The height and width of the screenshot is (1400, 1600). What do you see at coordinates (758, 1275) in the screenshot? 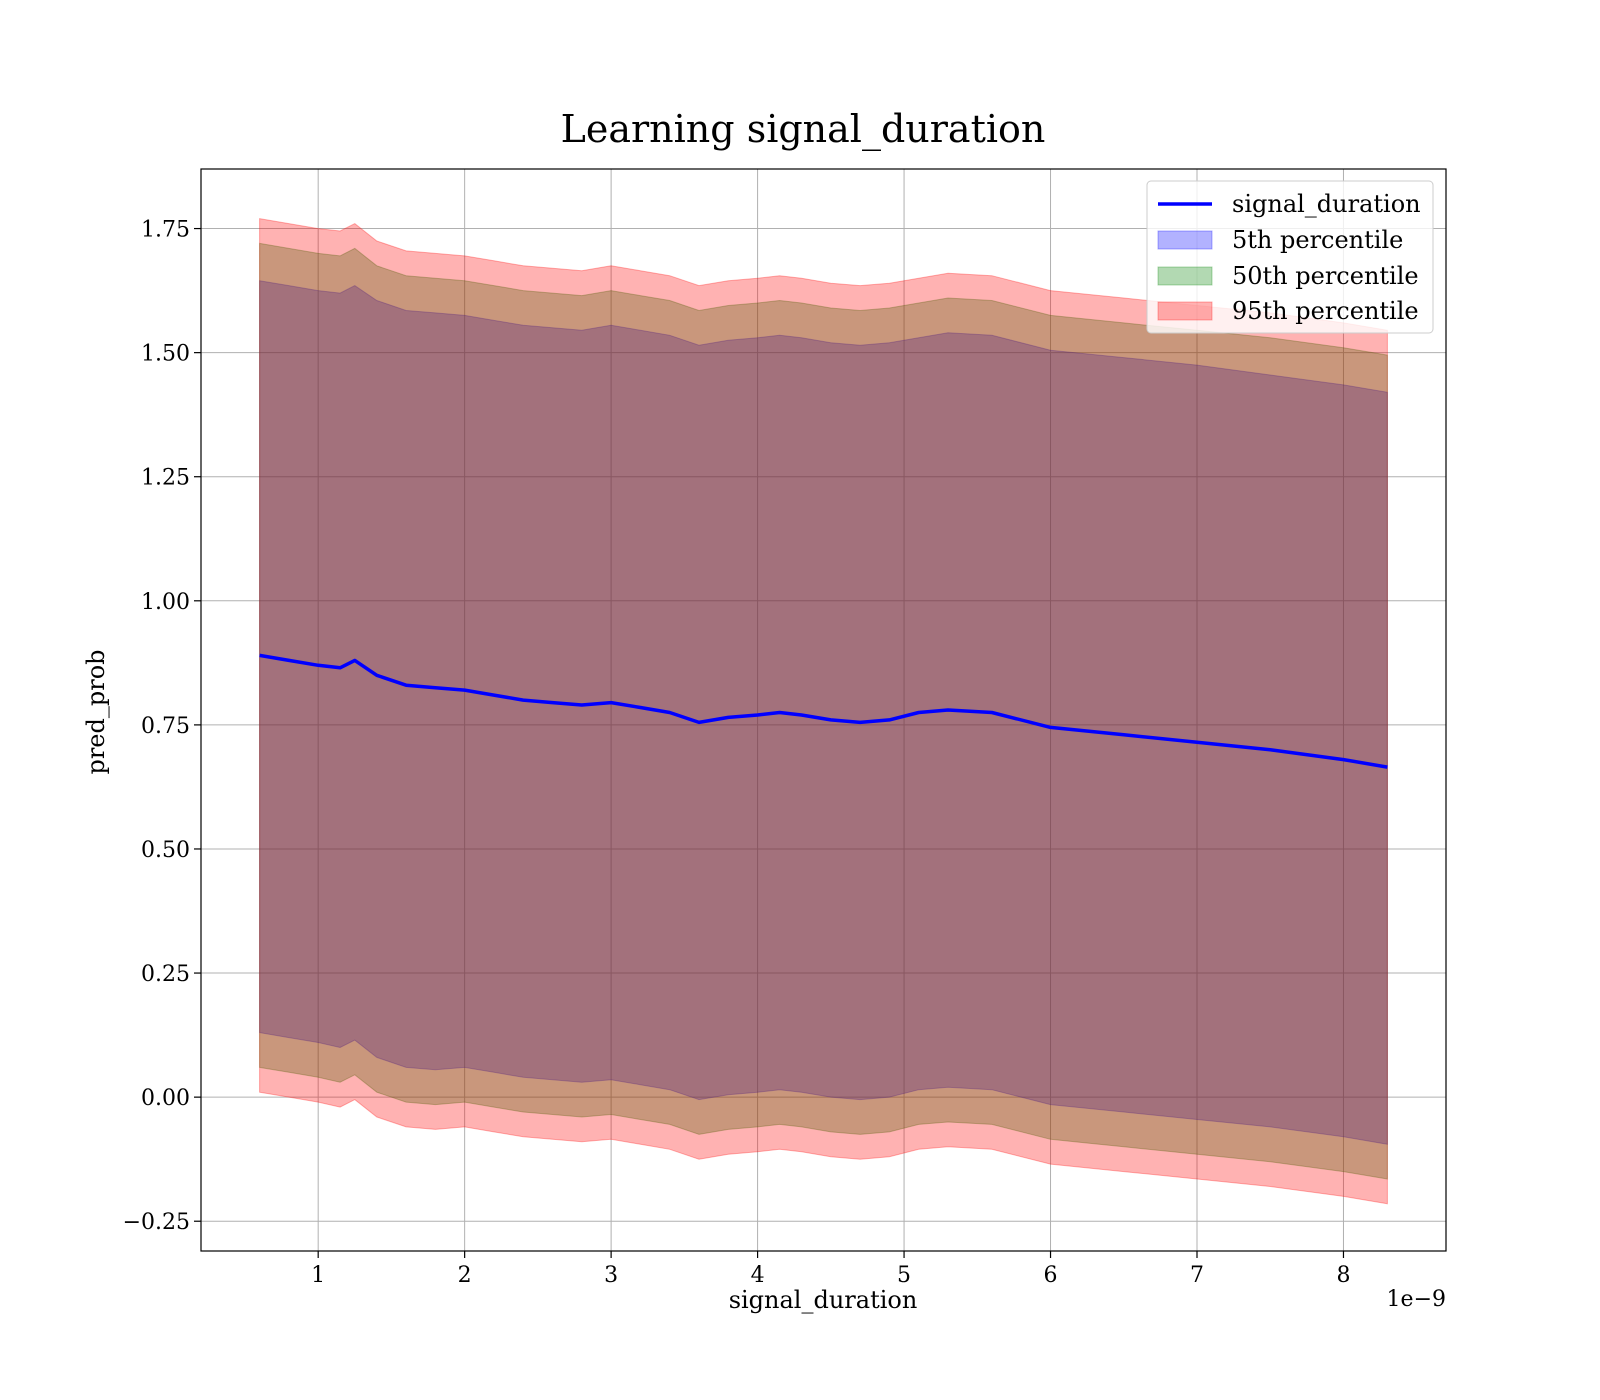
I see `x-tick-label: 4` at bounding box center [758, 1275].